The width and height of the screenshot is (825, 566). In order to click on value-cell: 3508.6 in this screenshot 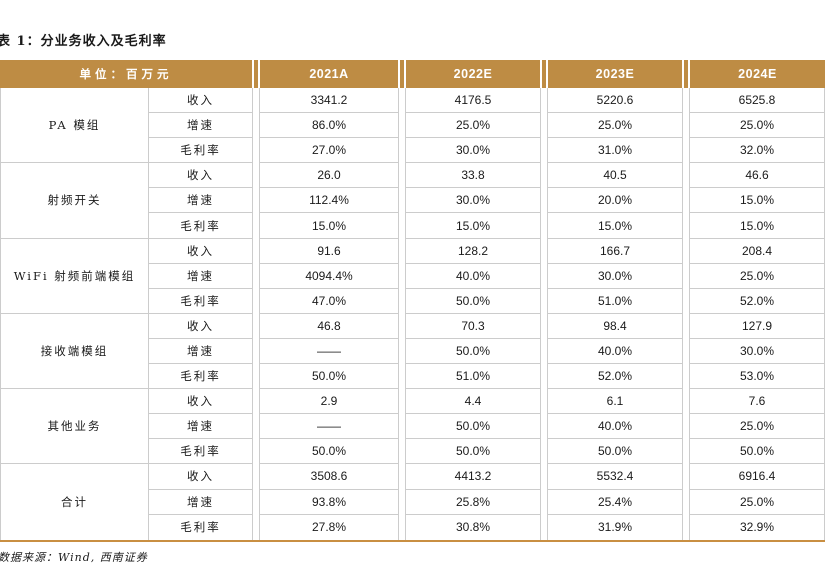, I will do `click(329, 477)`.